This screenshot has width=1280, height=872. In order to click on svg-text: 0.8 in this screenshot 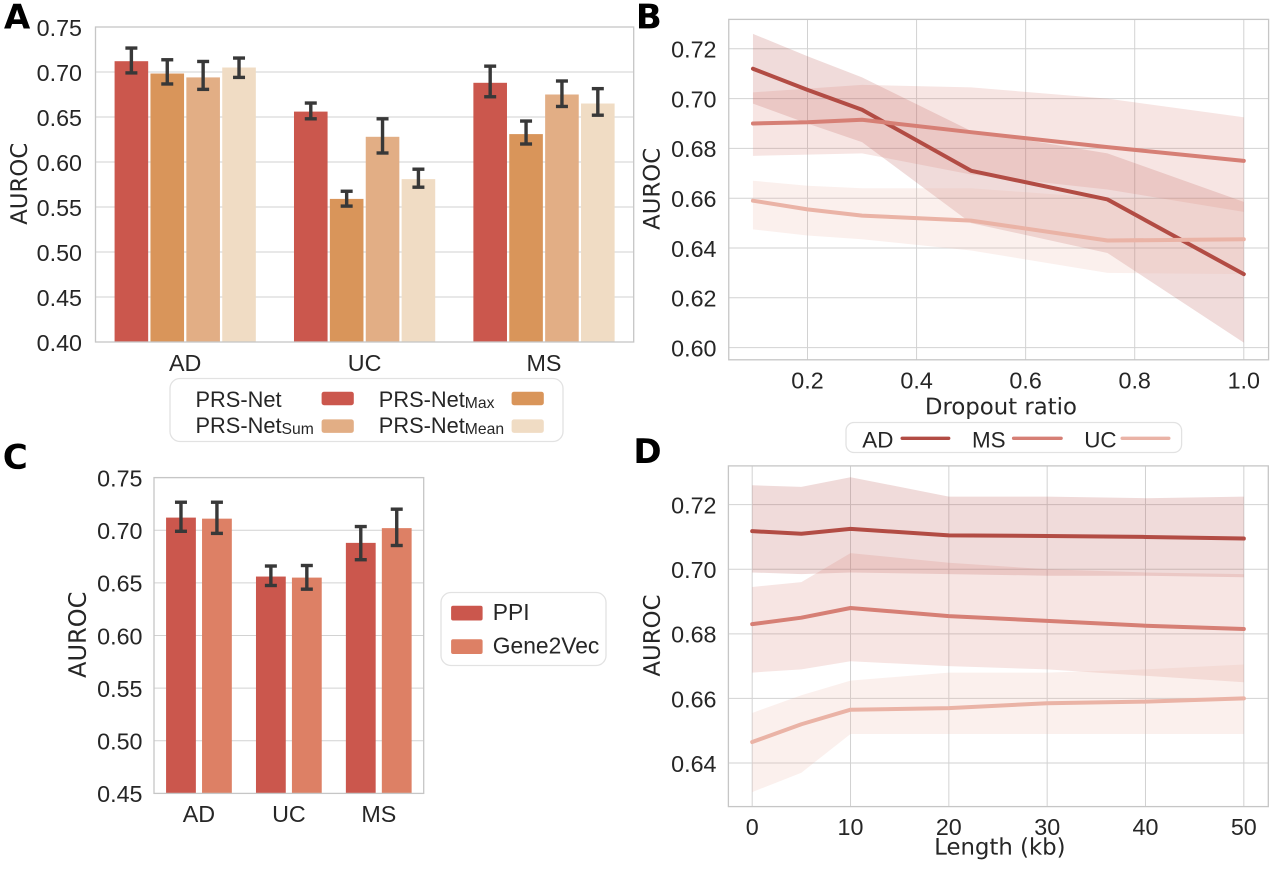, I will do `click(1135, 381)`.